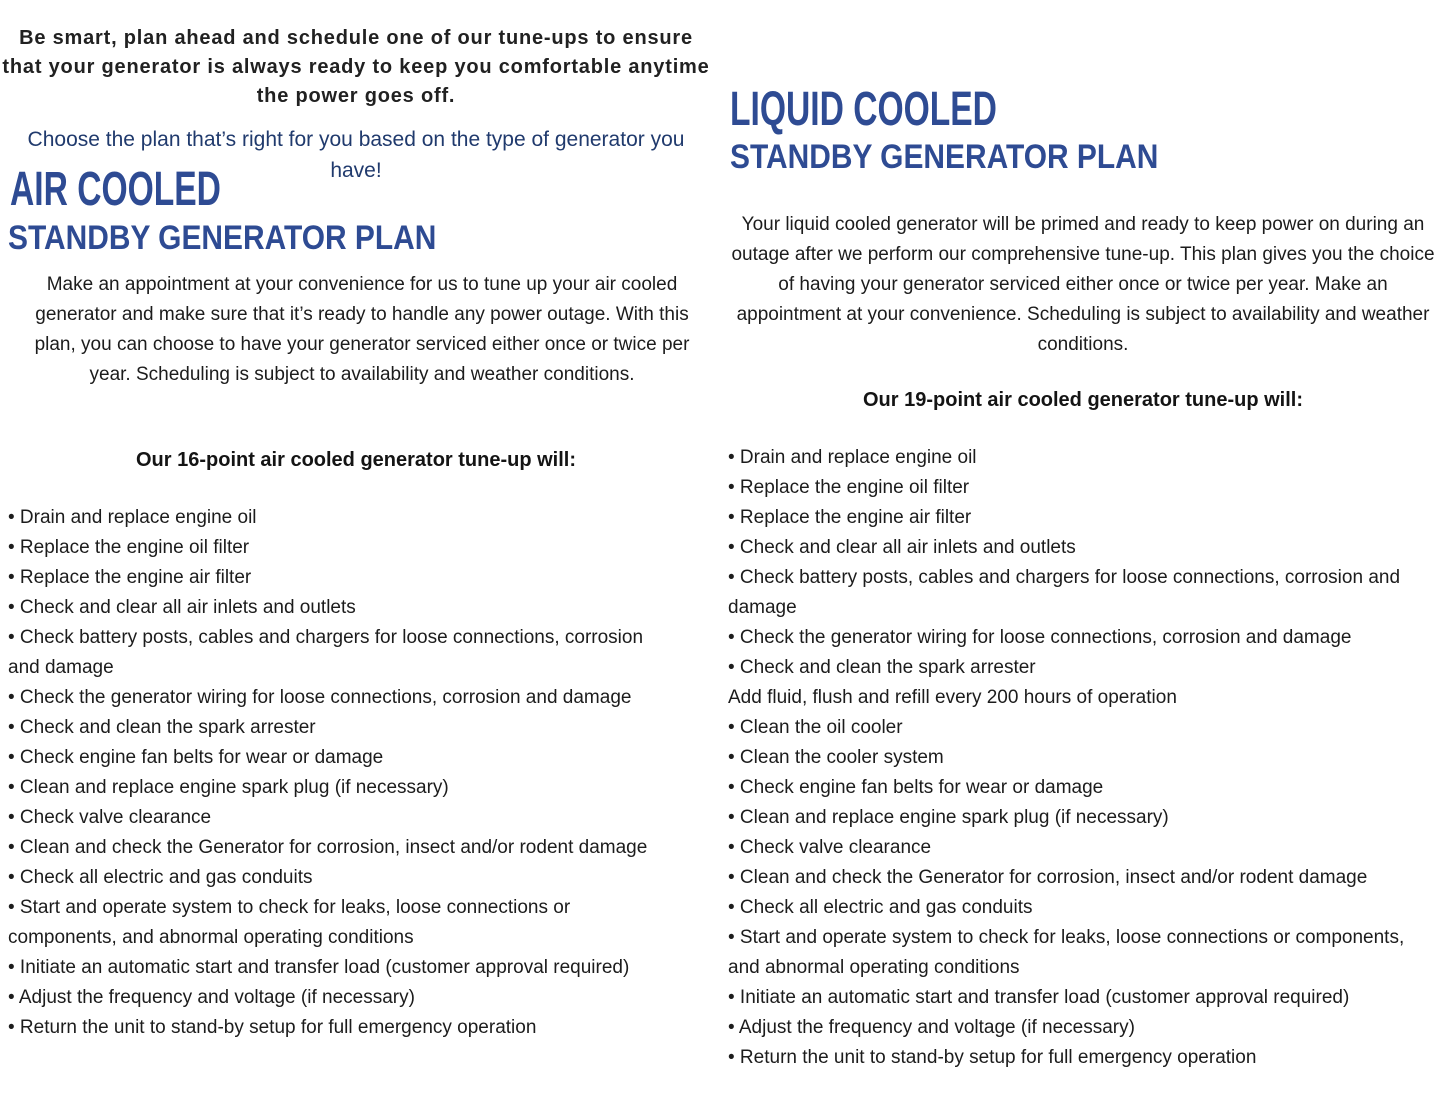  Describe the element at coordinates (115, 189) in the screenshot. I see `air-cooled-title: AIR COOLED` at that location.